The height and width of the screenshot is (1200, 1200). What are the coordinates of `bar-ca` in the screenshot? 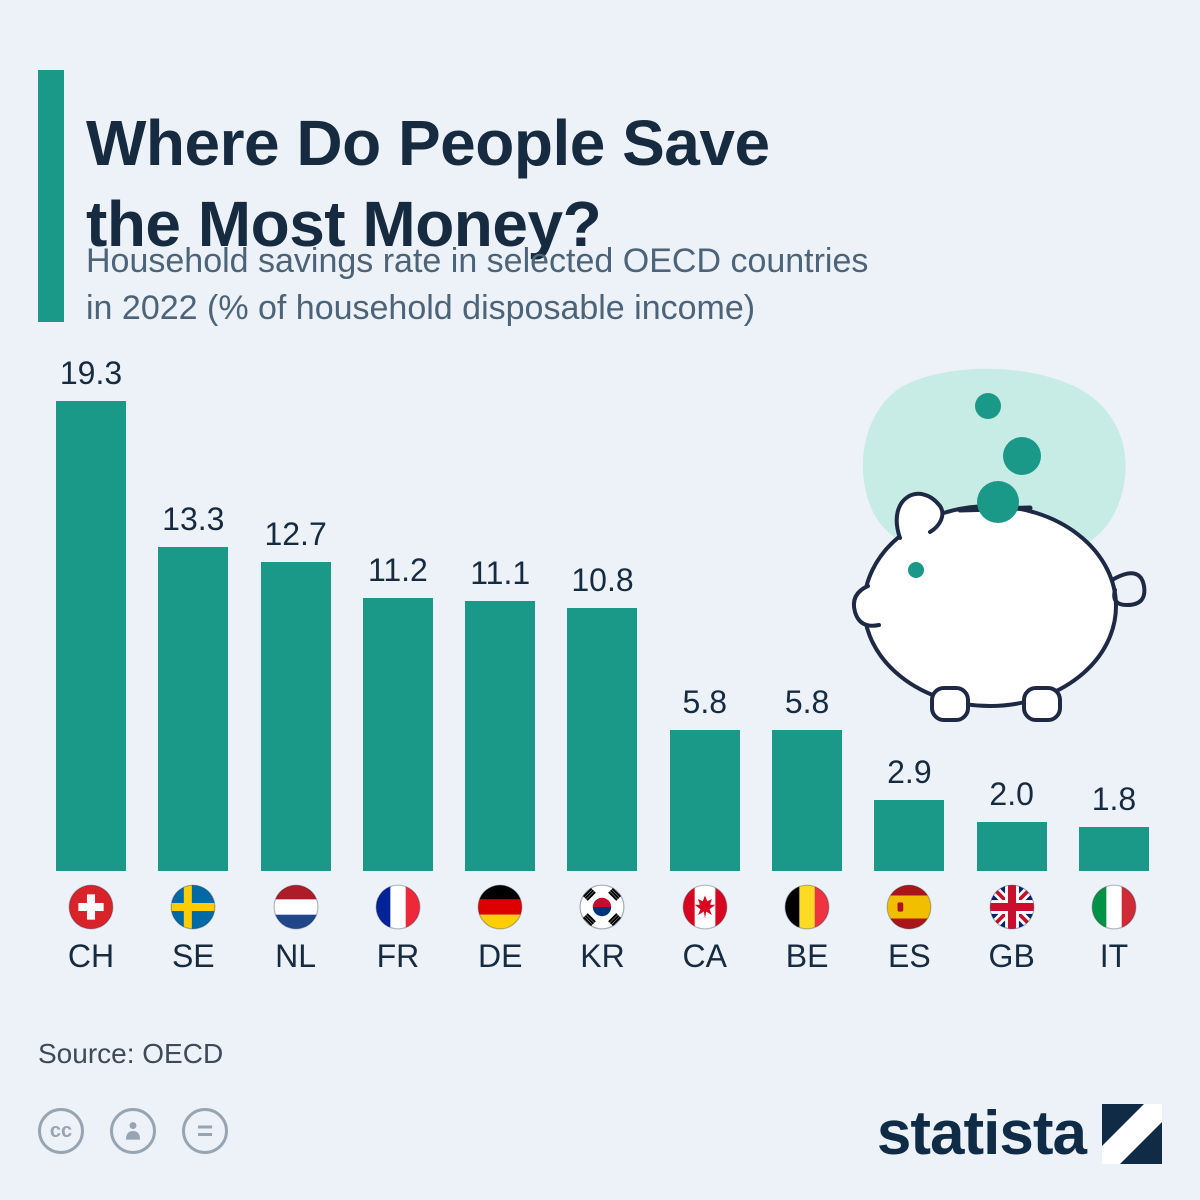 It's located at (704, 800).